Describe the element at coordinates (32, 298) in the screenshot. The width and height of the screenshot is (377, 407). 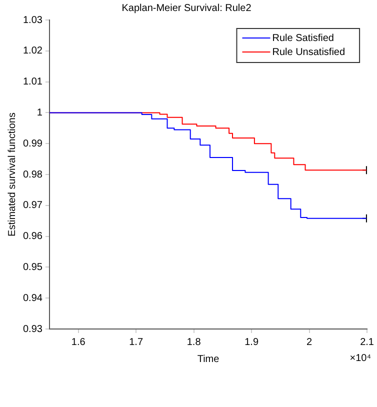
I see `y-tick-label: 0.94` at that location.